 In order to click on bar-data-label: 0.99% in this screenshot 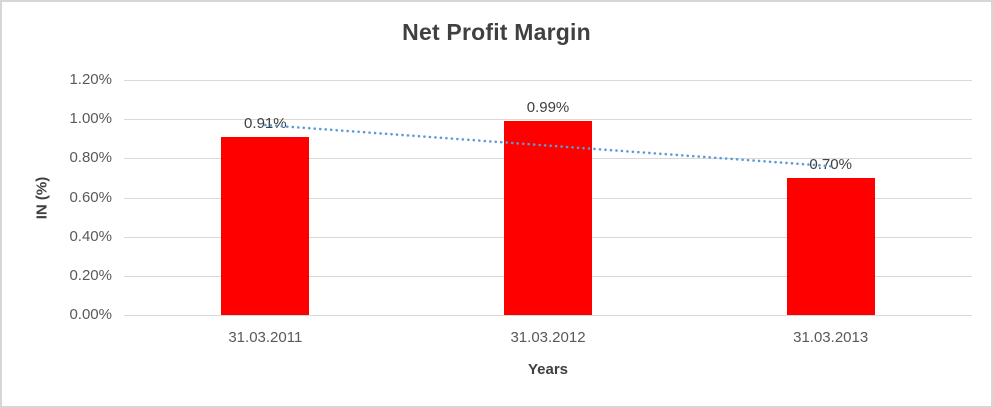, I will do `click(548, 108)`.